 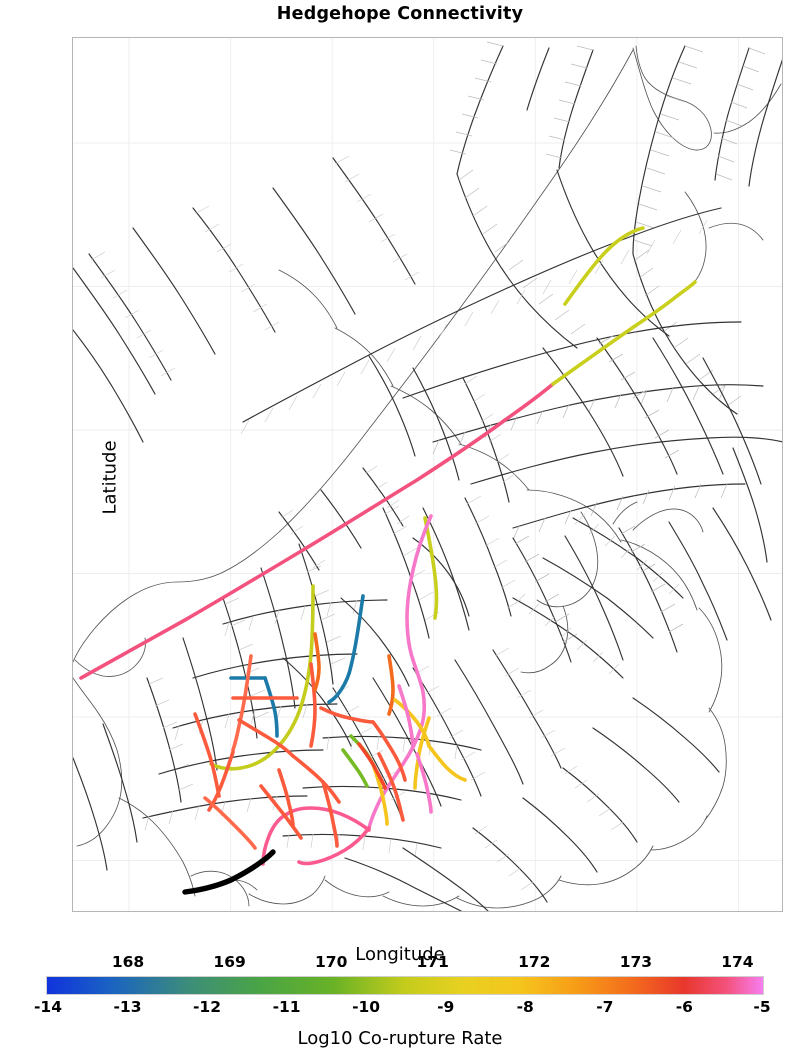 I want to click on blue-lake-fault-highlight, so click(x=346, y=649).